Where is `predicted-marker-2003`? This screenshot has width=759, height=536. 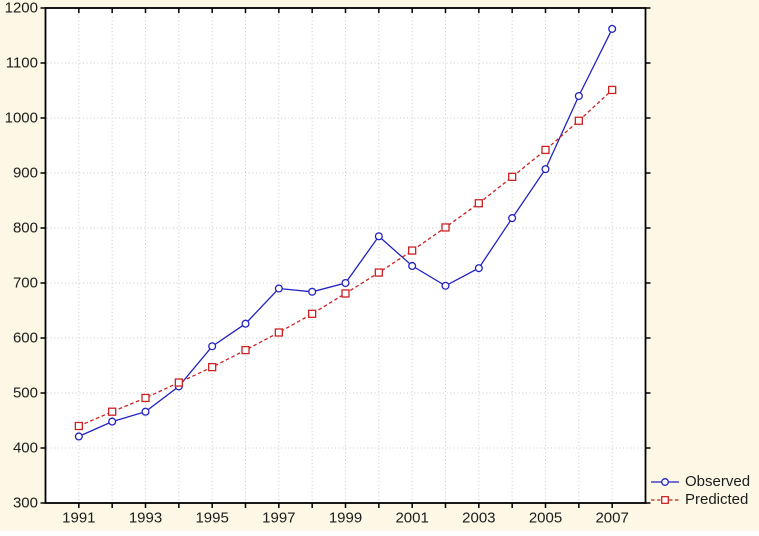
predicted-marker-2003 is located at coordinates (478, 203).